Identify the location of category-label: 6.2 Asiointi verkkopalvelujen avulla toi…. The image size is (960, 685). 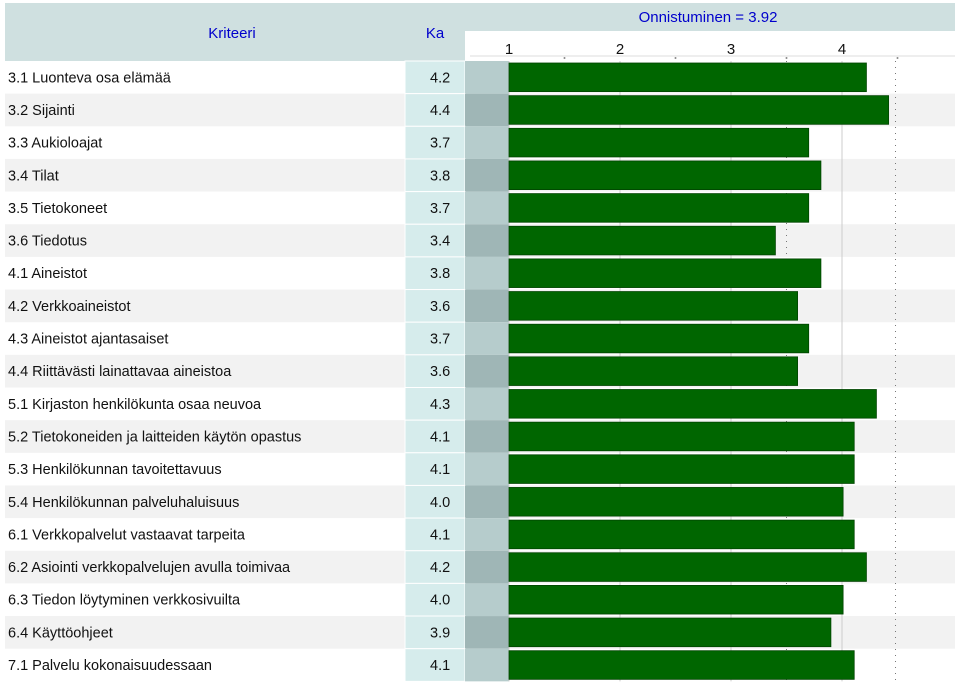
(149, 568).